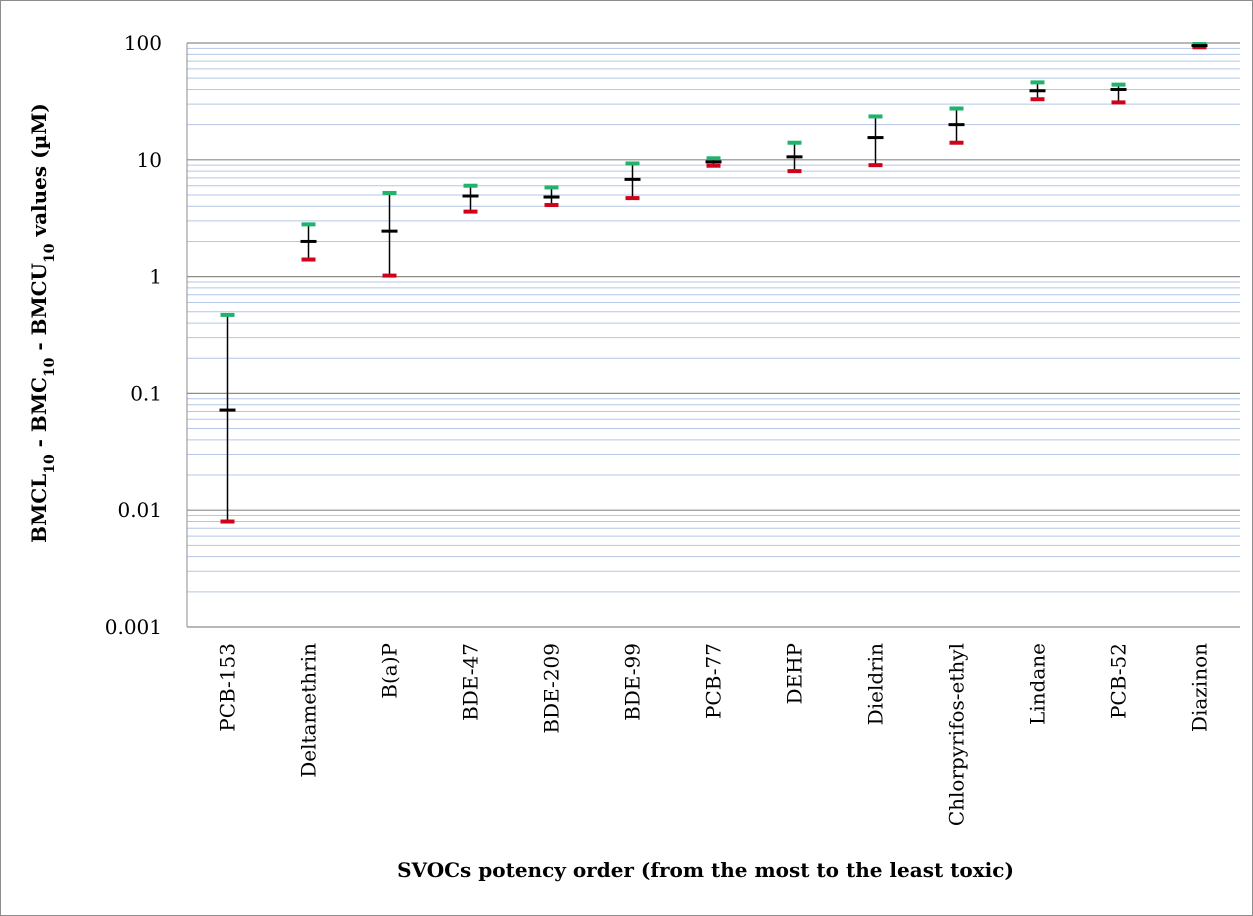 Image resolution: width=1253 pixels, height=916 pixels. What do you see at coordinates (39, 415) in the screenshot?
I see `y-title-part: - BMC` at bounding box center [39, 415].